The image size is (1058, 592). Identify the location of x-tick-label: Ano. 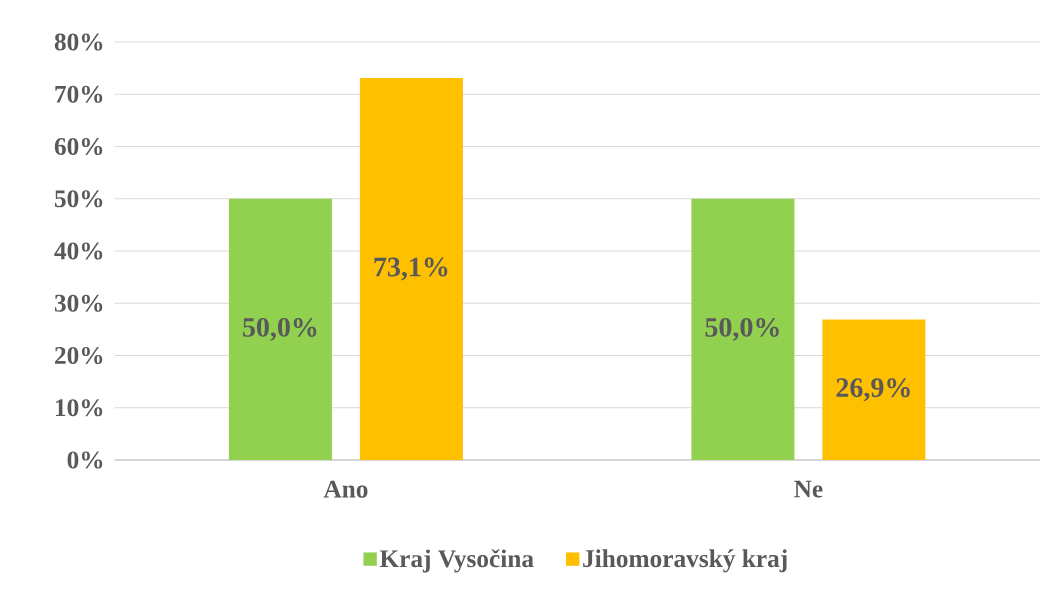
(345, 489).